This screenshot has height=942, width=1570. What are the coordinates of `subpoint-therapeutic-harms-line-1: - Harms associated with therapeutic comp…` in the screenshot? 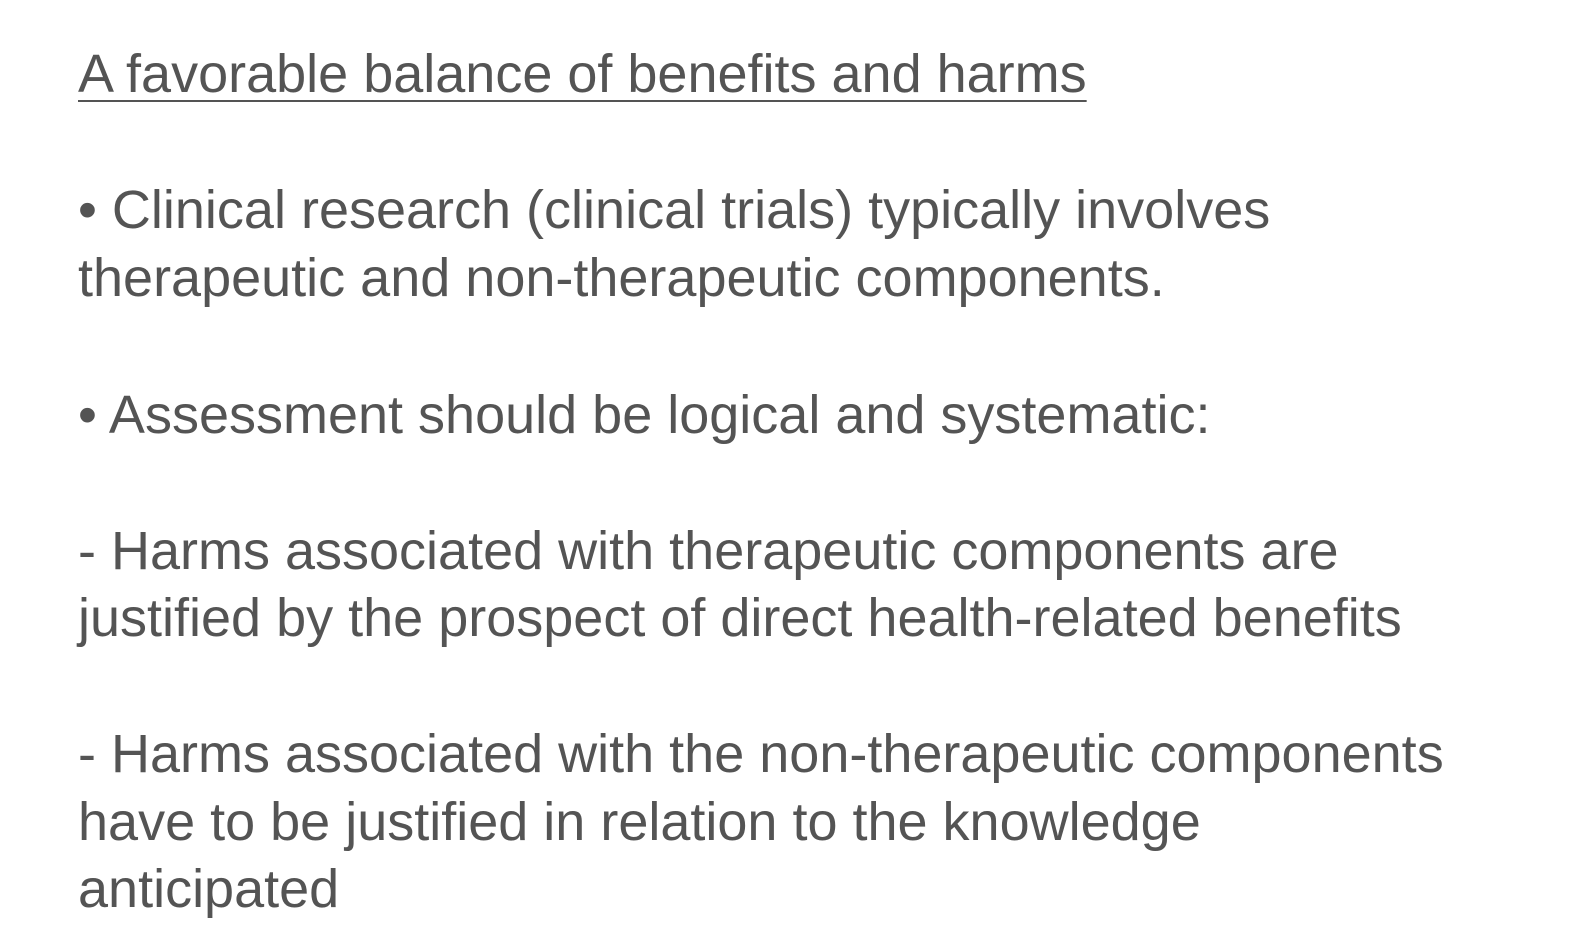 It's located at (708, 551).